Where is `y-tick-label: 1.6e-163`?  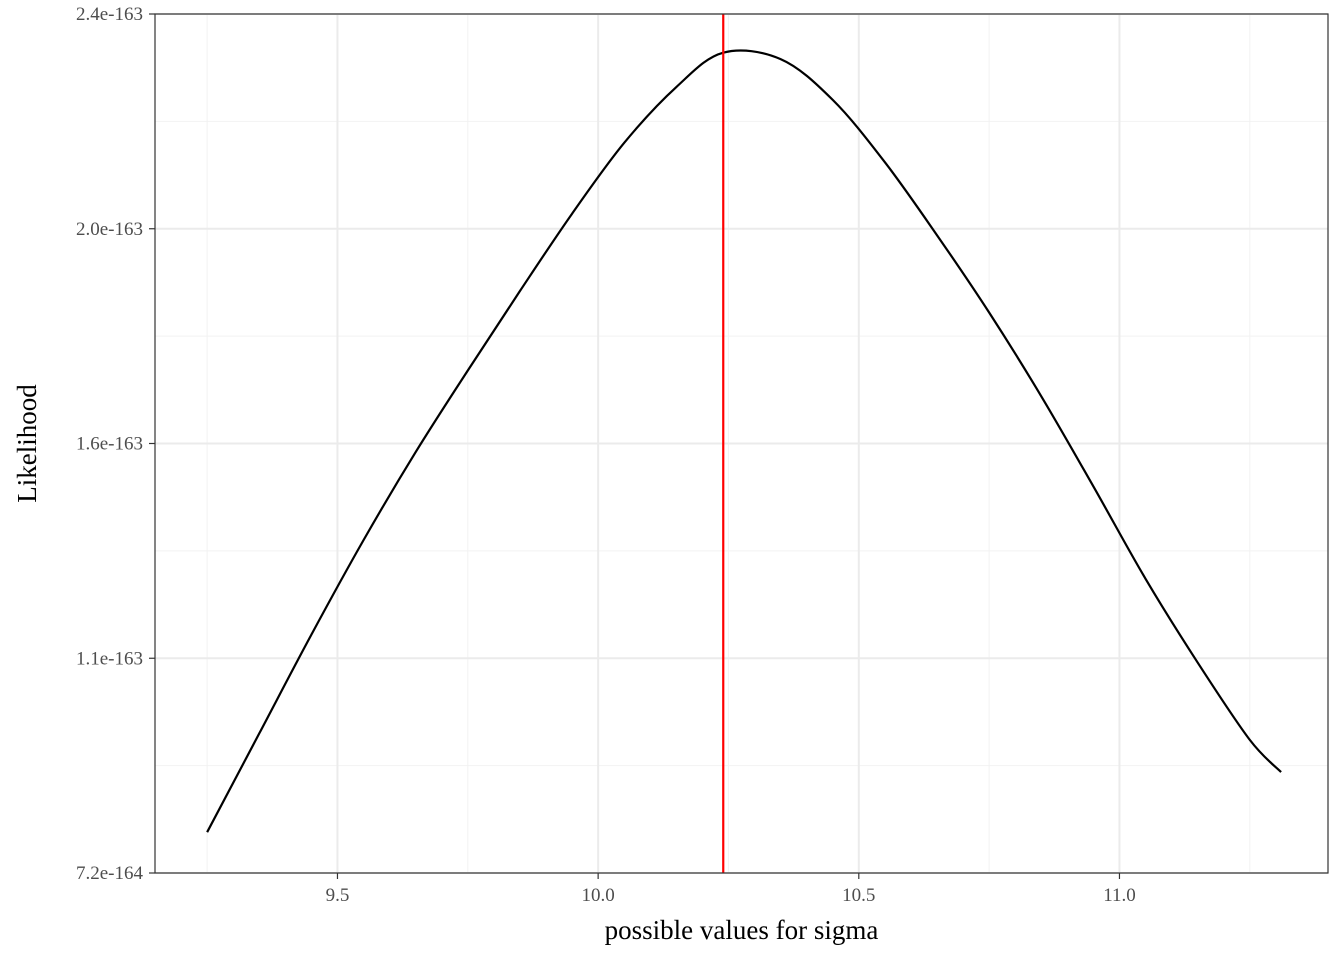
y-tick-label: 1.6e-163 is located at coordinates (109, 444).